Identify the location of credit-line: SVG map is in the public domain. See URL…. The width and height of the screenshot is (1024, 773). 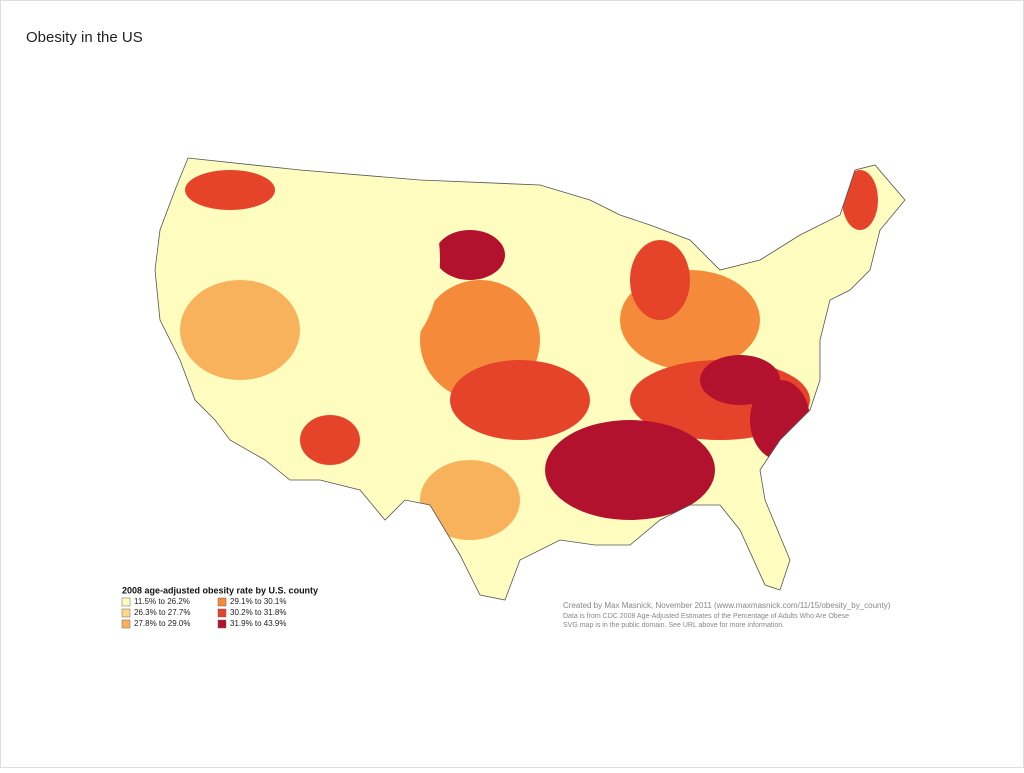
(673, 625).